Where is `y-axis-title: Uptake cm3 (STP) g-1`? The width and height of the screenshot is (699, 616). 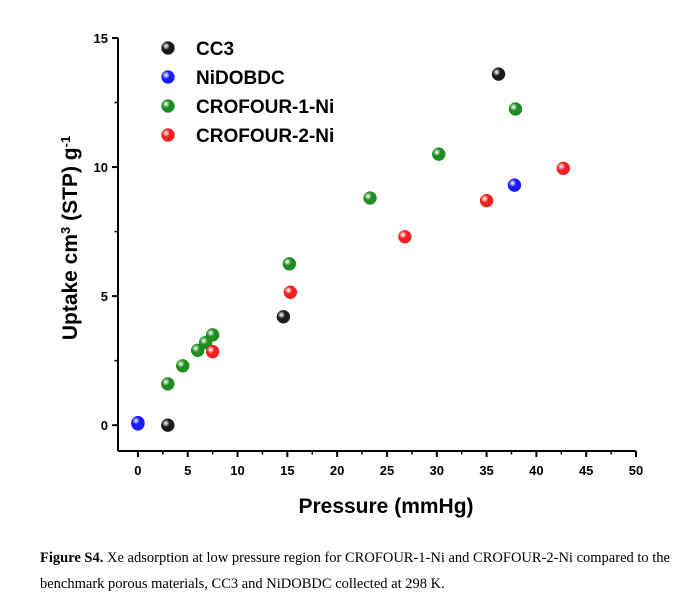 y-axis-title: Uptake cm3 (STP) g-1 is located at coordinates (70, 238).